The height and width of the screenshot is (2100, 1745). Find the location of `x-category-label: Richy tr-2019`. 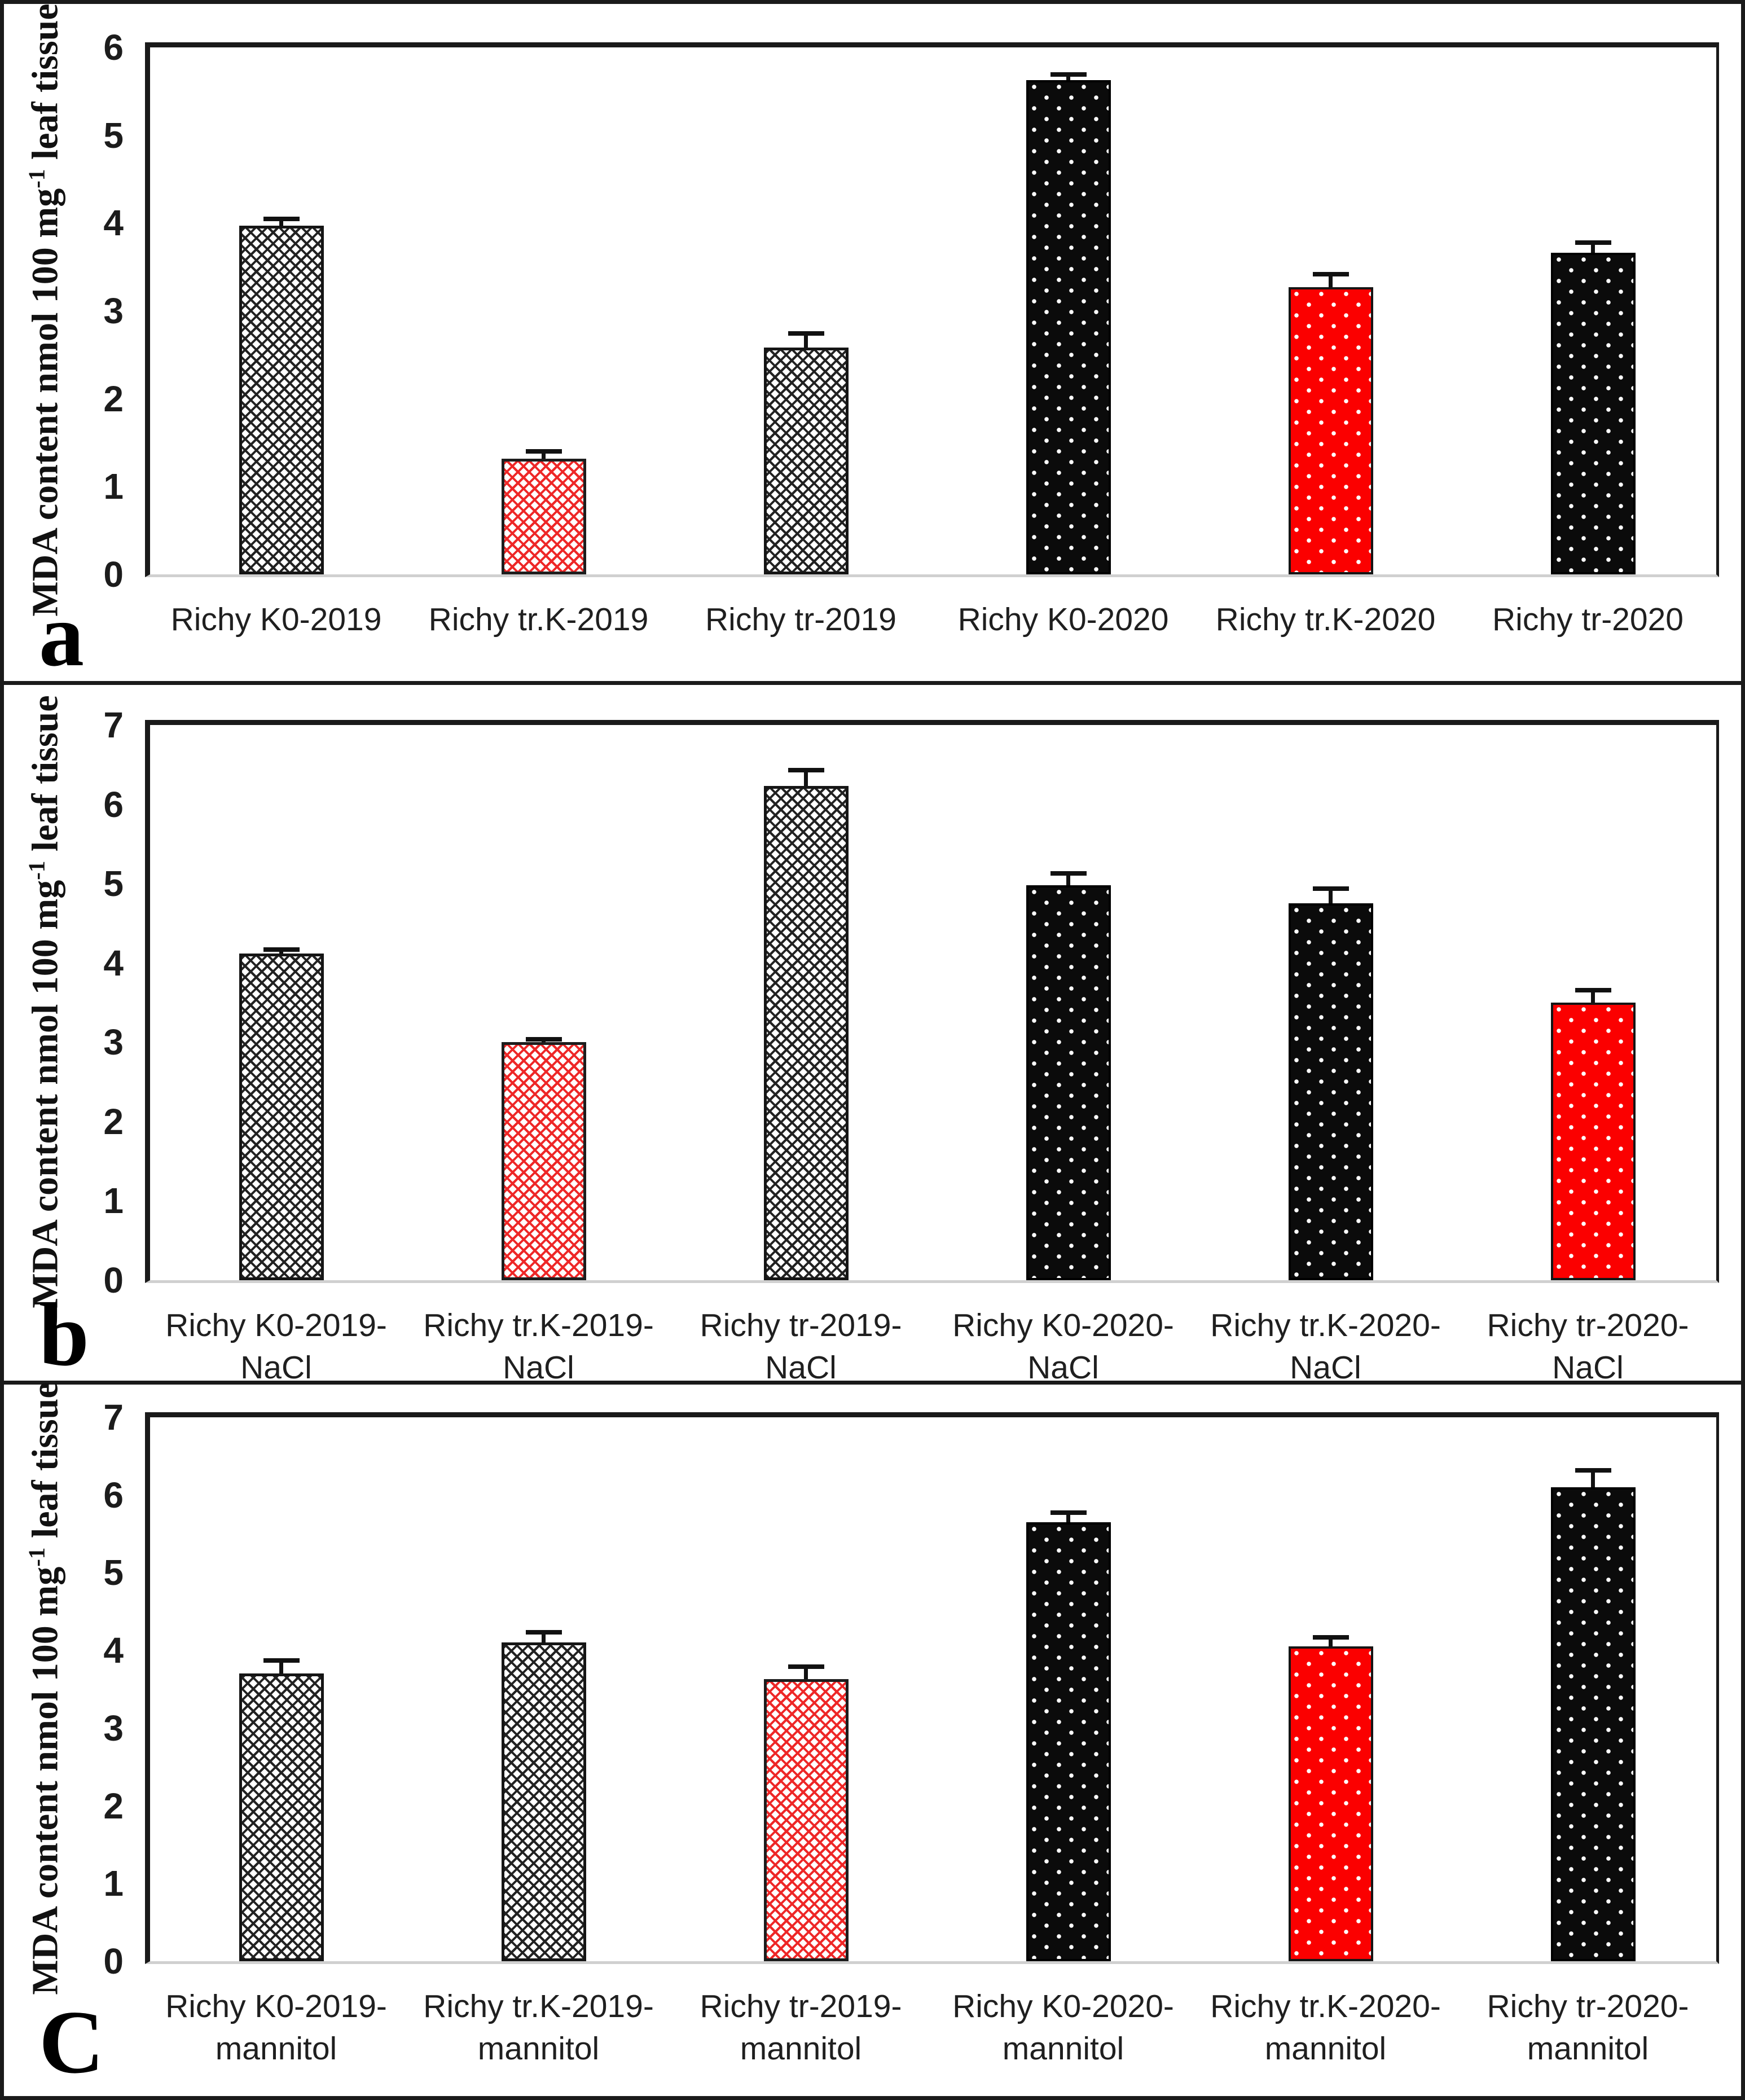

x-category-label: Richy tr-2019 is located at coordinates (800, 619).